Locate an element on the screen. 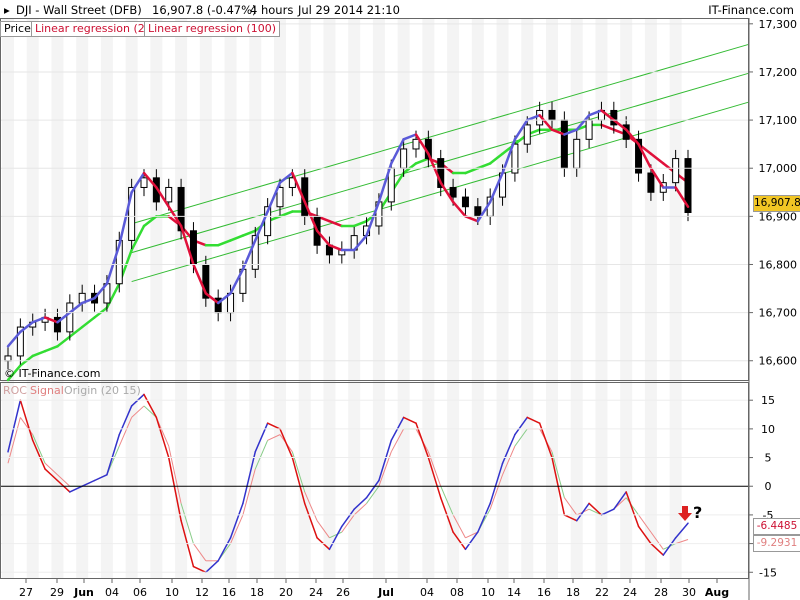 The image size is (800, 600). roc-value-box: -6.4485 is located at coordinates (776, 526).